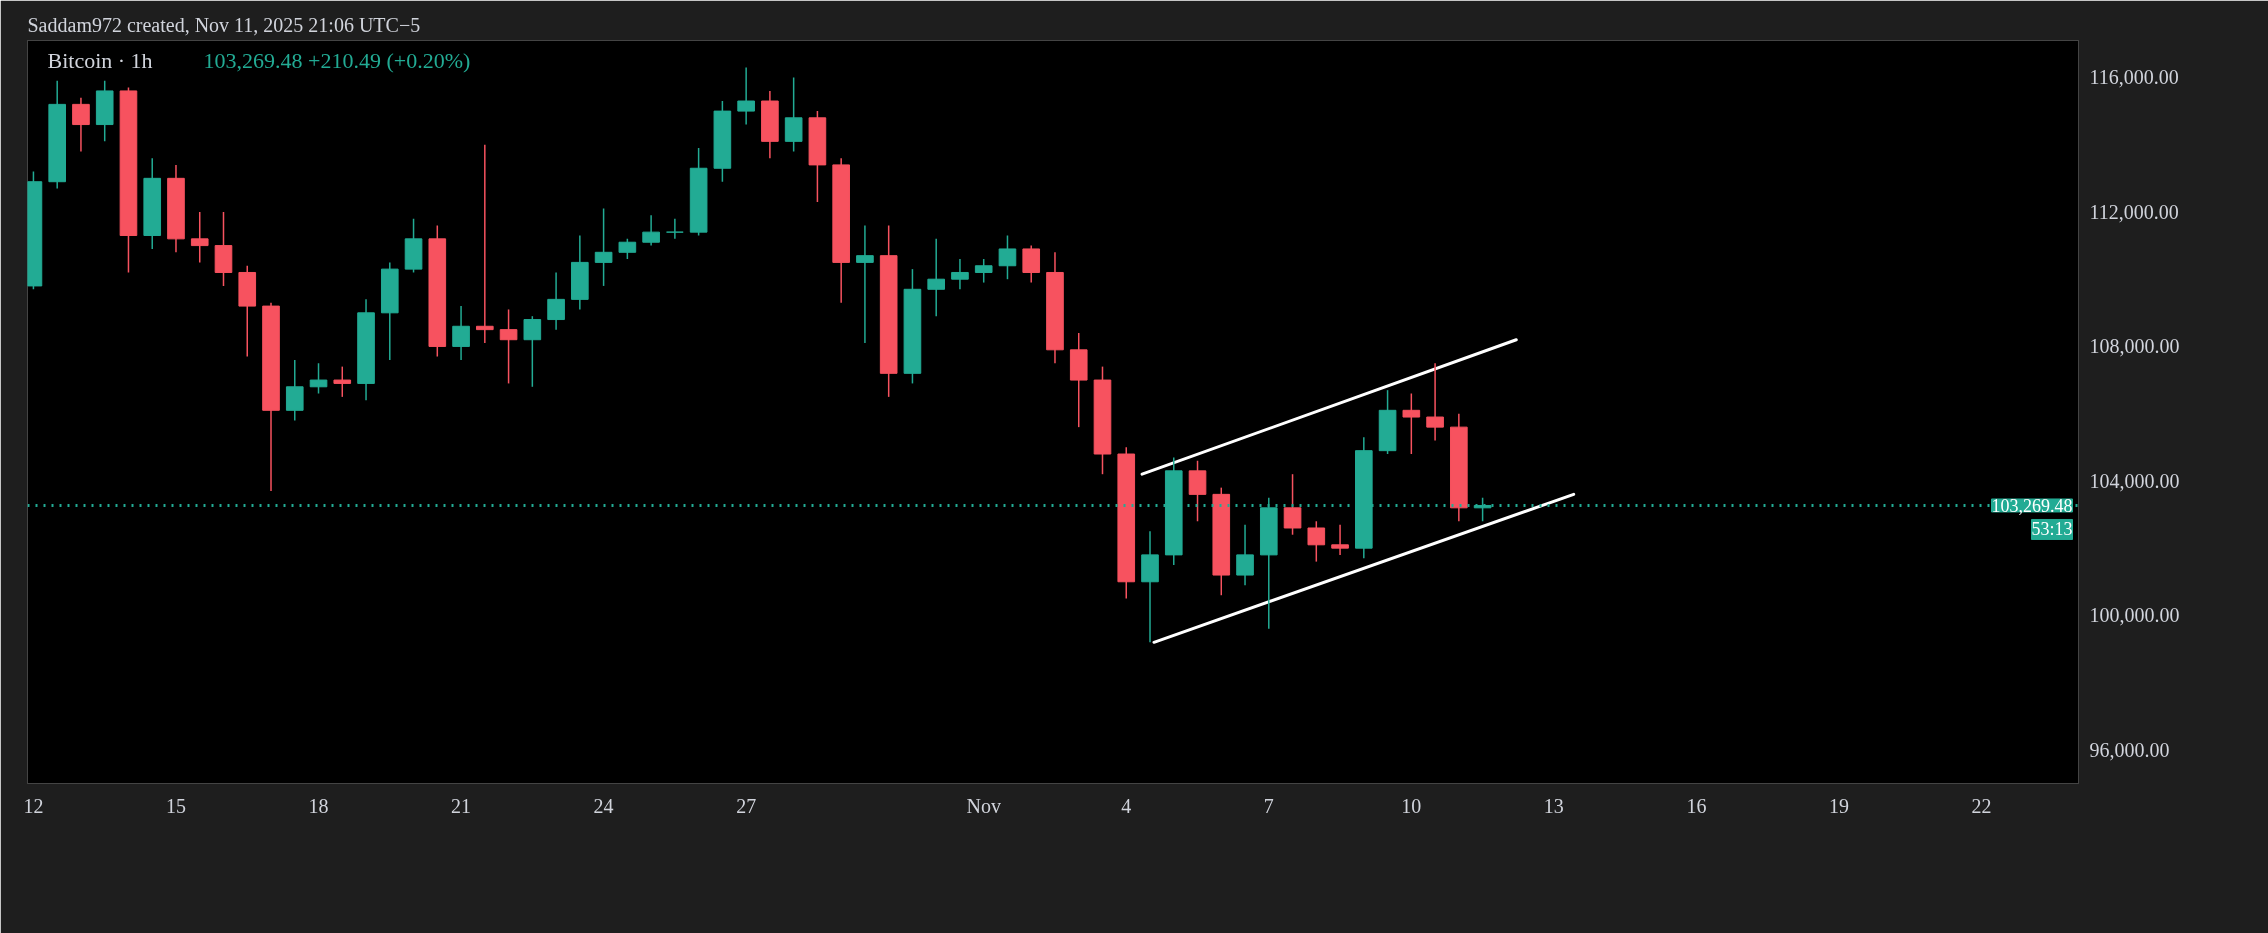  What do you see at coordinates (1411, 805) in the screenshot?
I see `x-tick-label: 10` at bounding box center [1411, 805].